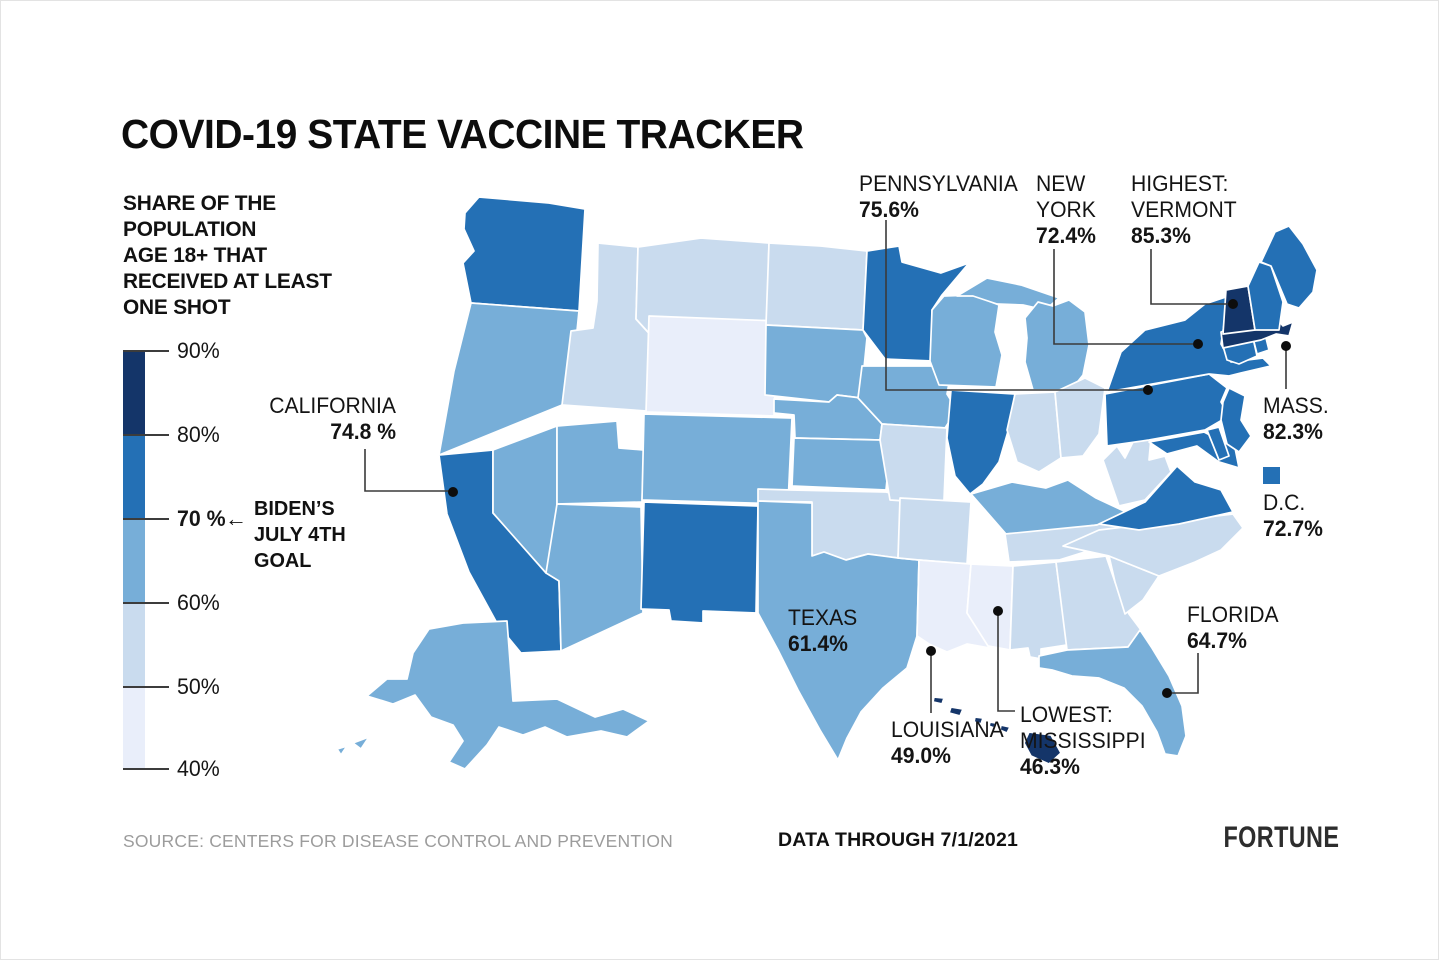 The image size is (1439, 960). I want to click on state-AR, so click(934, 531).